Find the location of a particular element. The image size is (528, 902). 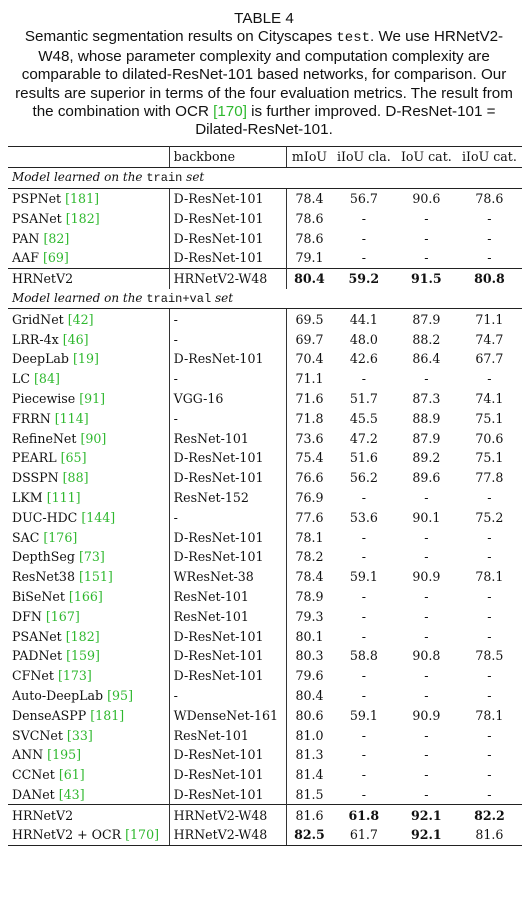

metric-cell: 77.6 is located at coordinates (309, 517).